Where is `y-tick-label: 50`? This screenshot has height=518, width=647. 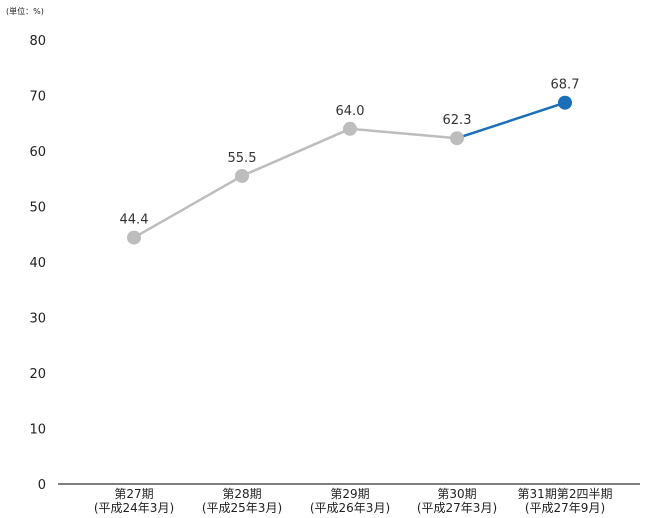
y-tick-label: 50 is located at coordinates (37, 208).